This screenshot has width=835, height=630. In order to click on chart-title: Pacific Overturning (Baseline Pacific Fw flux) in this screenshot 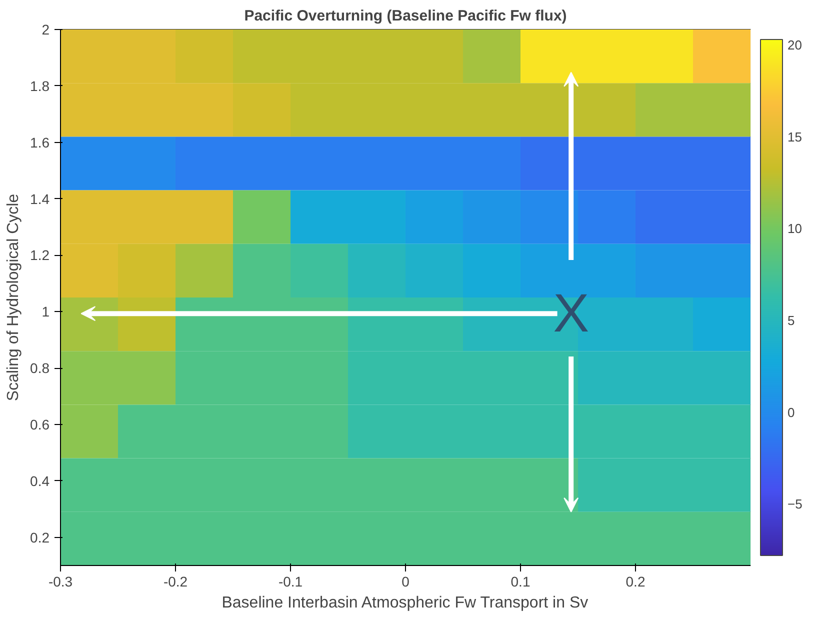, I will do `click(405, 16)`.